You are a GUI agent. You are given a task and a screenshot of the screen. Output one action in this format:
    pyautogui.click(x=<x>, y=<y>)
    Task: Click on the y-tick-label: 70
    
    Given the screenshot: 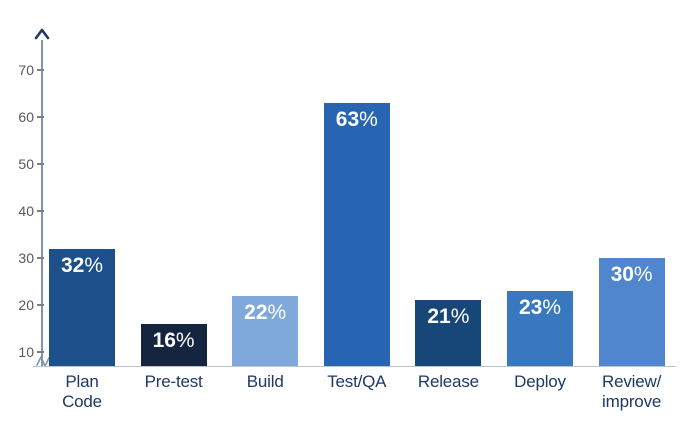 What is the action you would take?
    pyautogui.click(x=26, y=69)
    